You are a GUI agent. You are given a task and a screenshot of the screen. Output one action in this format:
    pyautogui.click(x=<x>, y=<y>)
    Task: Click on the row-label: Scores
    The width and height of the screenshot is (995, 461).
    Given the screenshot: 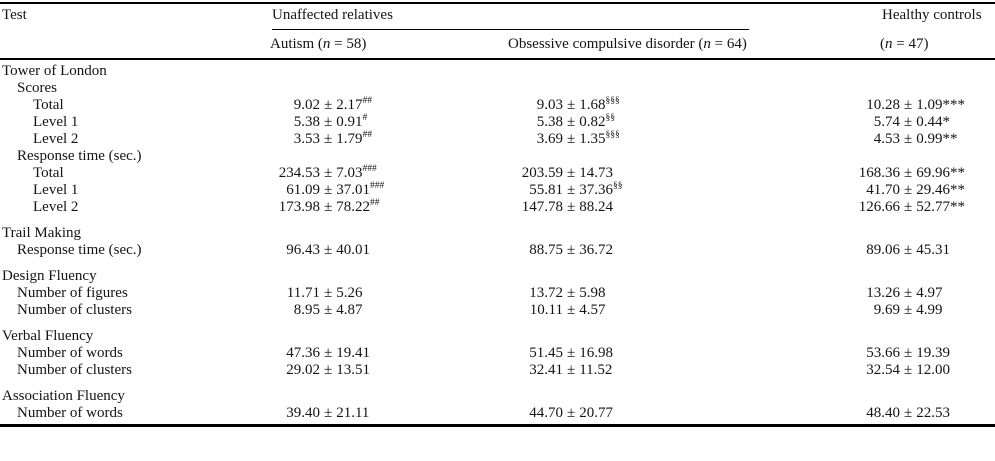 What is the action you would take?
    pyautogui.click(x=37, y=88)
    